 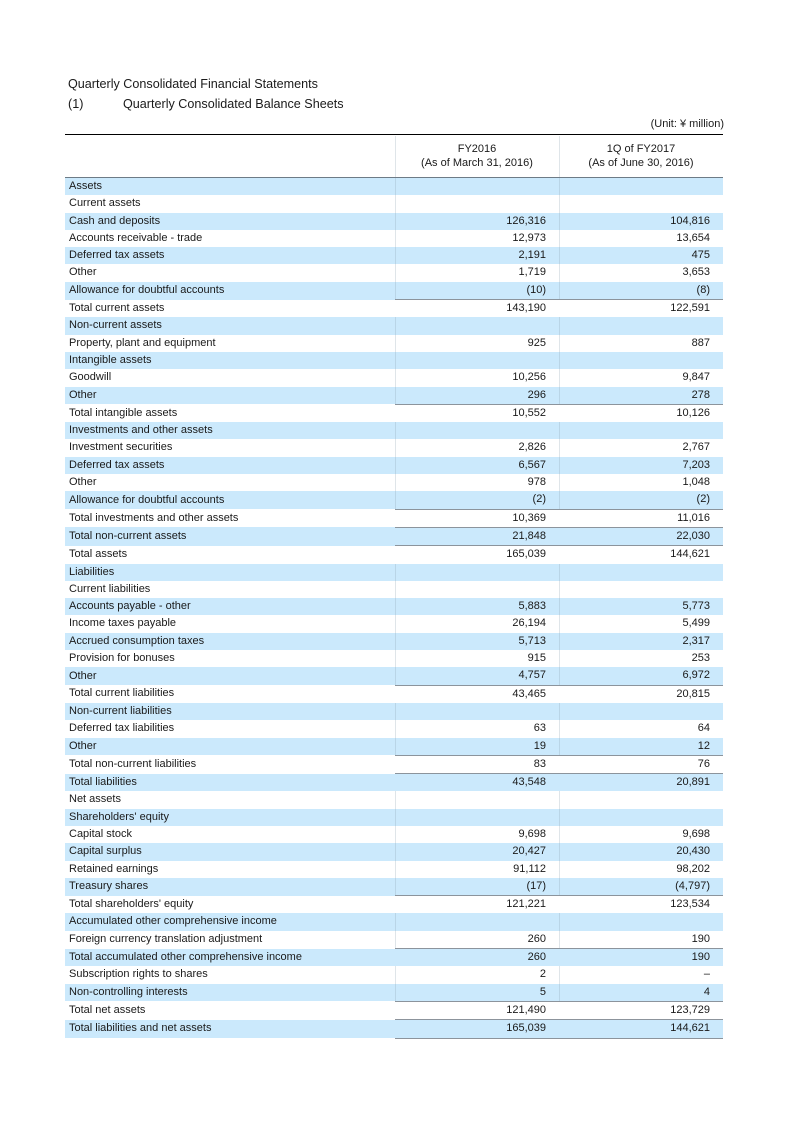 I want to click on row-value-fy2016: 21,848, so click(x=477, y=536).